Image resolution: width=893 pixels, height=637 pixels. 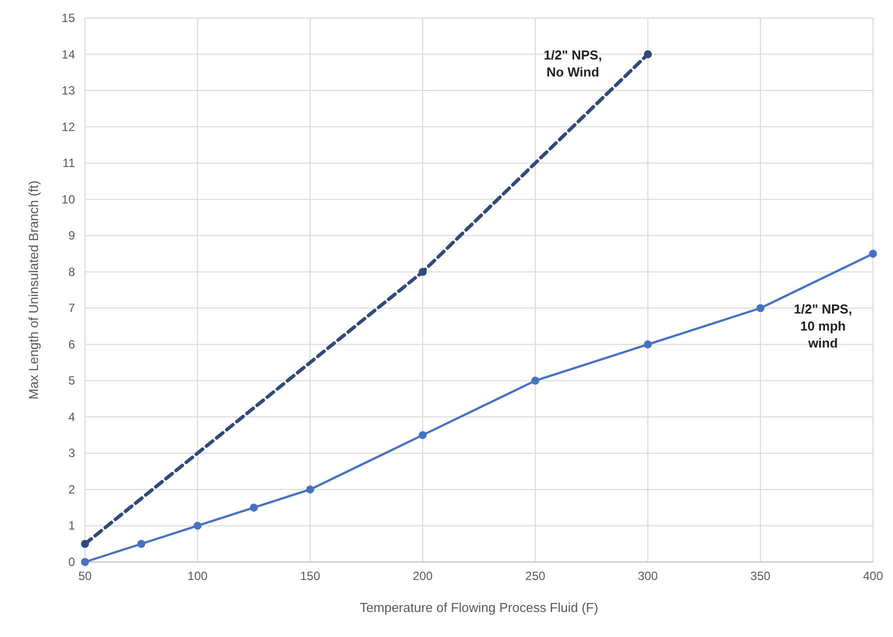 What do you see at coordinates (72, 489) in the screenshot?
I see `y-tick-label: 2` at bounding box center [72, 489].